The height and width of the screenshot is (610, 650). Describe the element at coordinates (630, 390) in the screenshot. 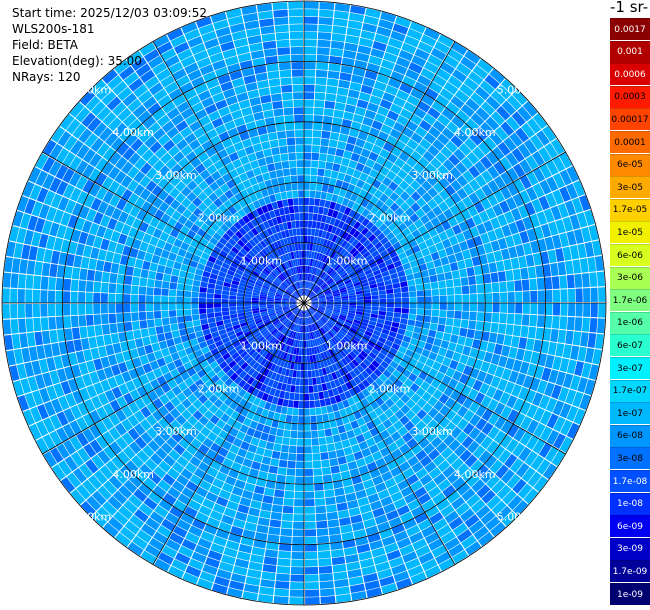

I see `colorbar-tick: 1.7e-07` at that location.